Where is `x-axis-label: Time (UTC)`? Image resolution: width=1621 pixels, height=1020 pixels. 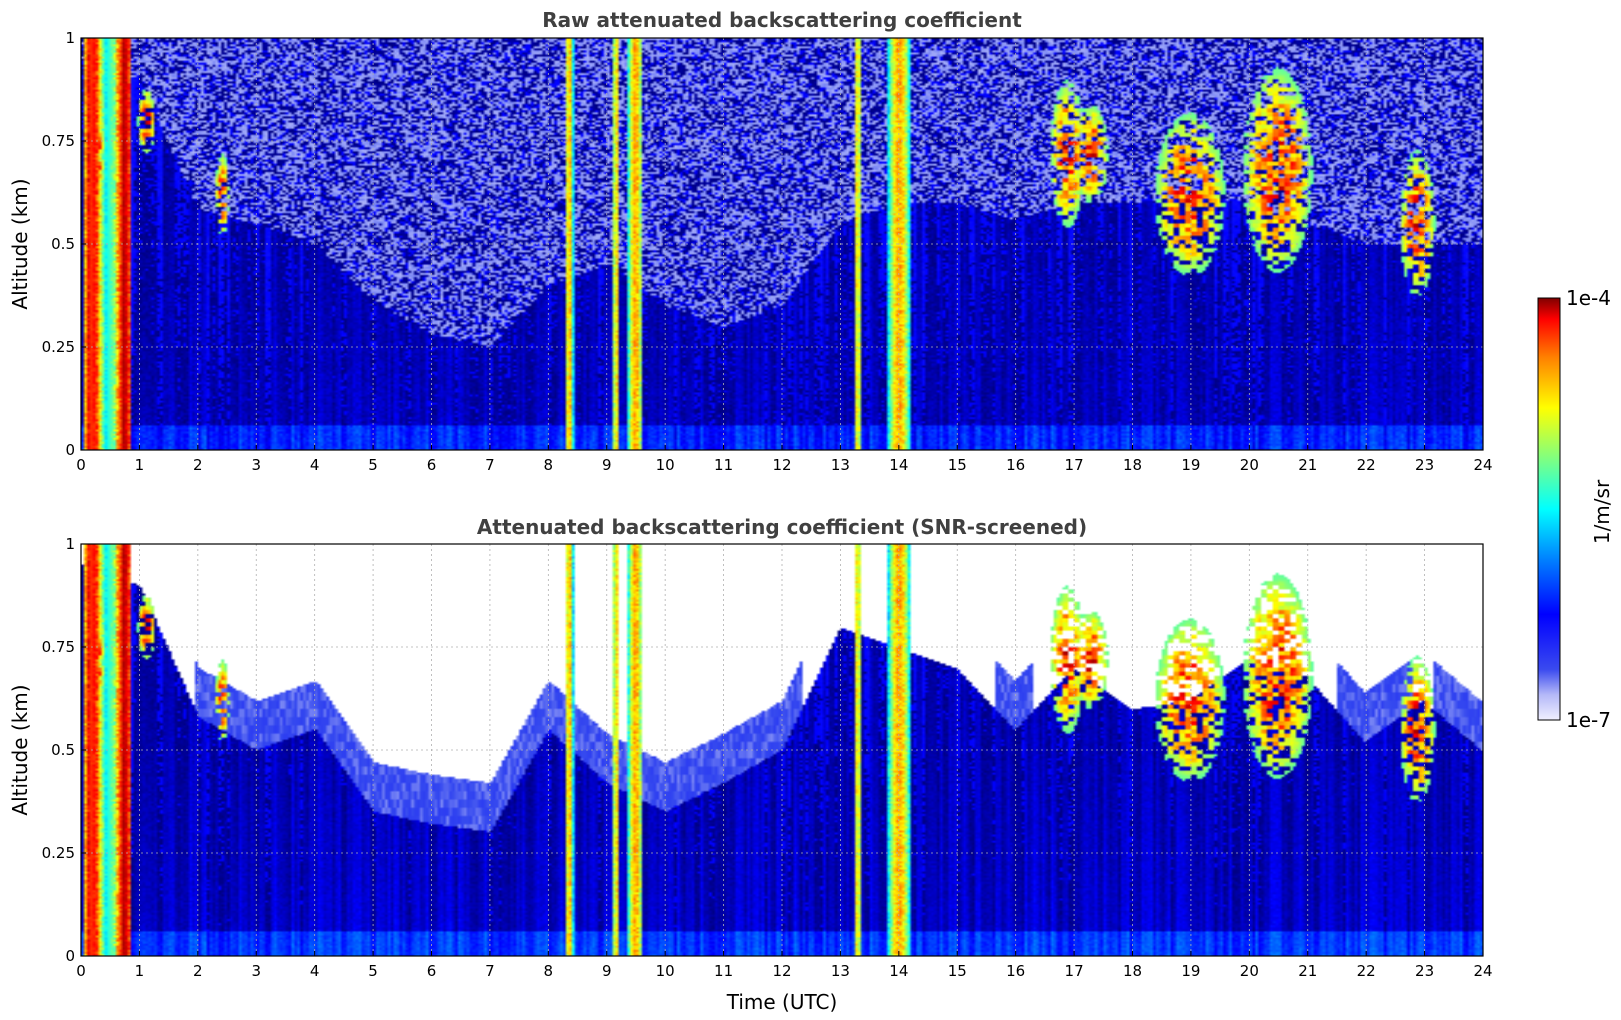
x-axis-label: Time (UTC) is located at coordinates (782, 1002).